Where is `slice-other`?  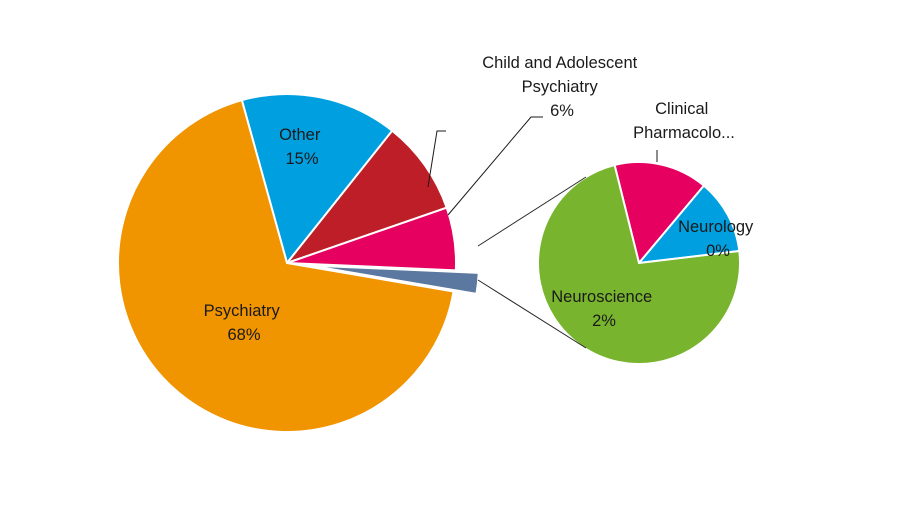
slice-other is located at coordinates (317, 179).